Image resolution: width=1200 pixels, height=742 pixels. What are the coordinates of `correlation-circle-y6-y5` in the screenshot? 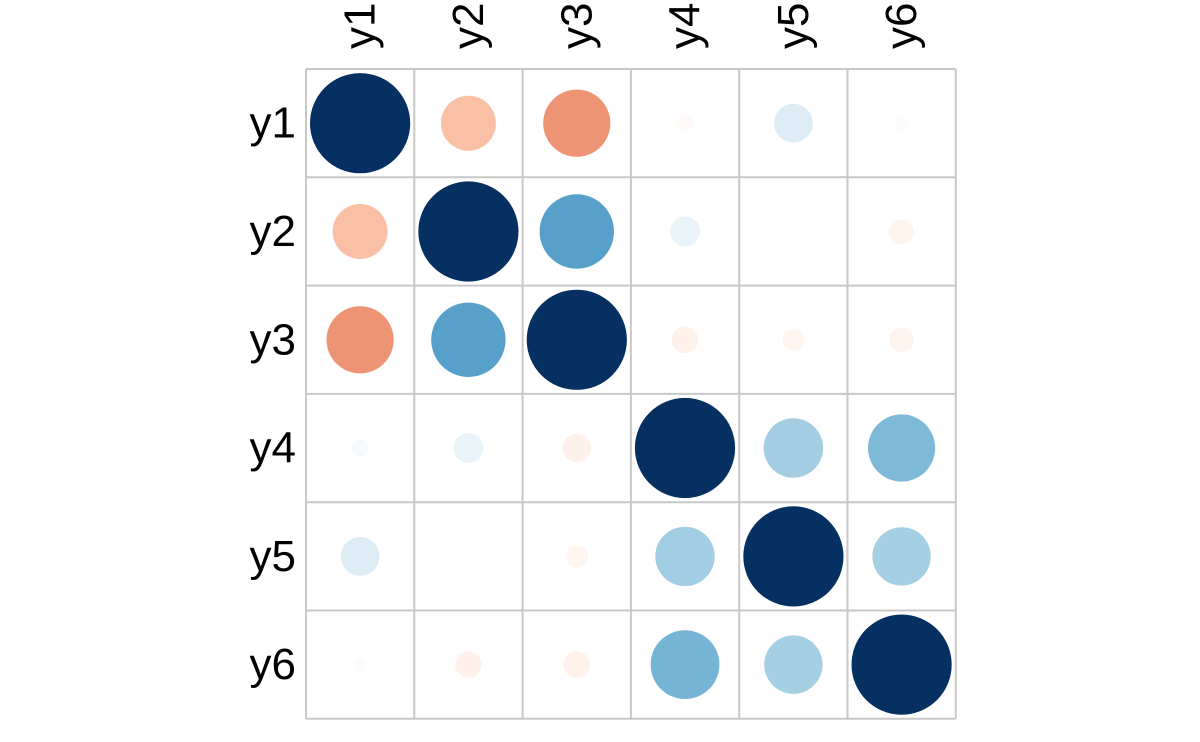 It's located at (793, 664).